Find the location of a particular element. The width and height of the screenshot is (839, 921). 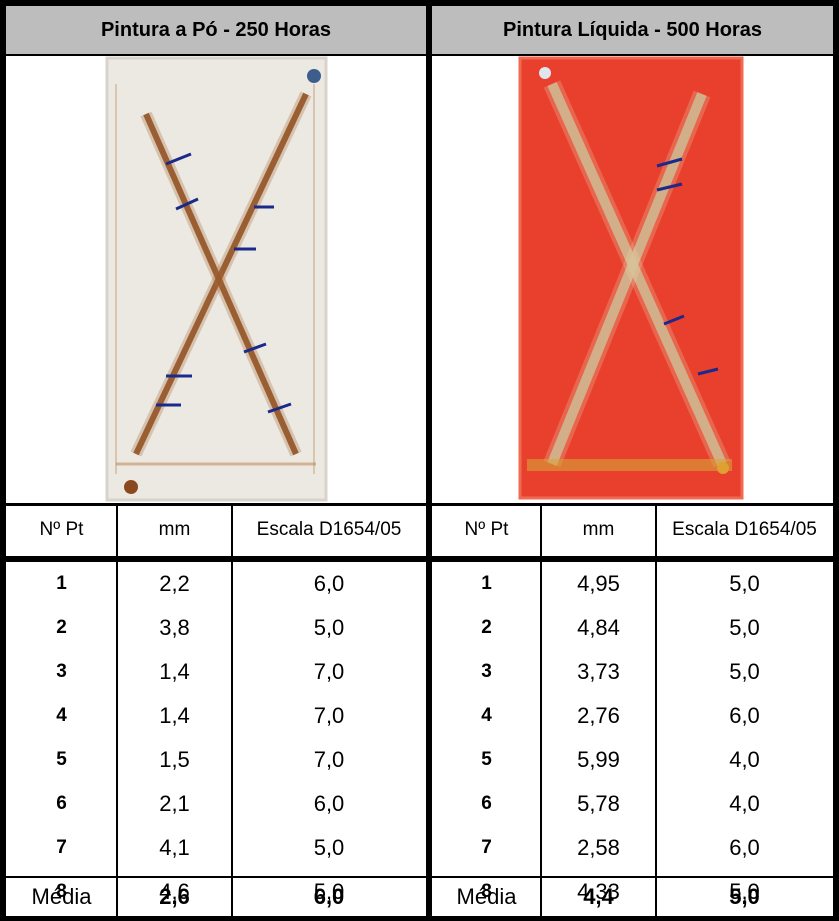

media-divider is located at coordinates (419, 877).